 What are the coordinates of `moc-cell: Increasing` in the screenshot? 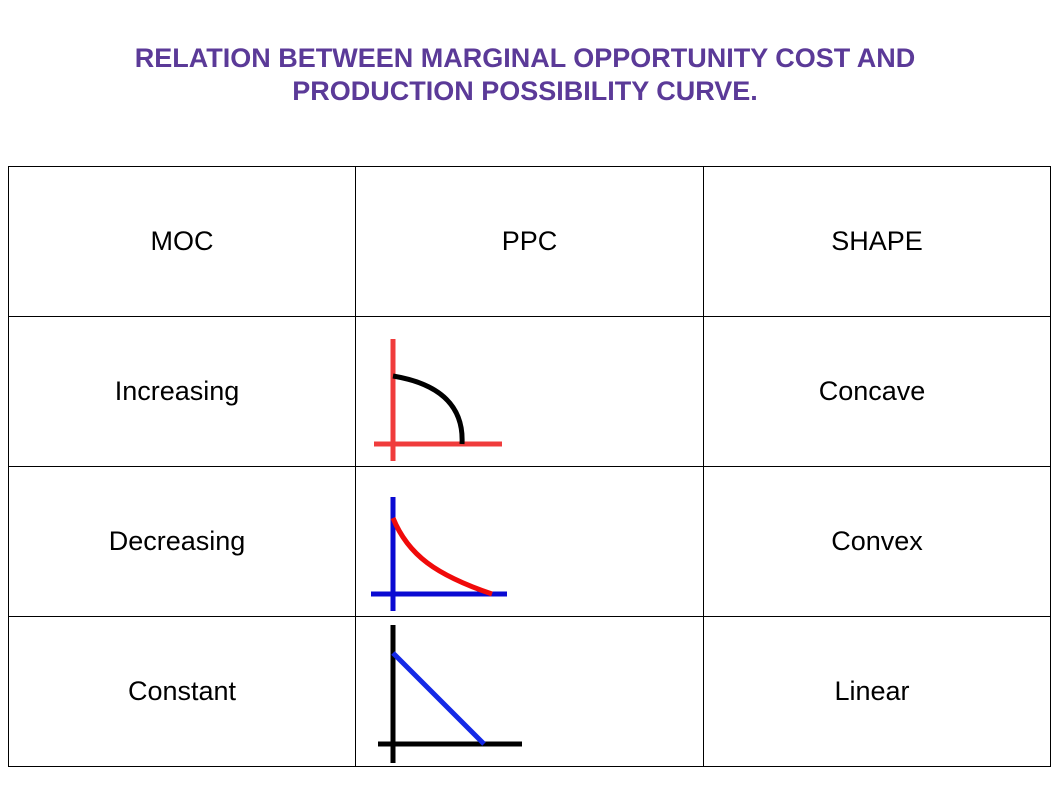 It's located at (182, 391).